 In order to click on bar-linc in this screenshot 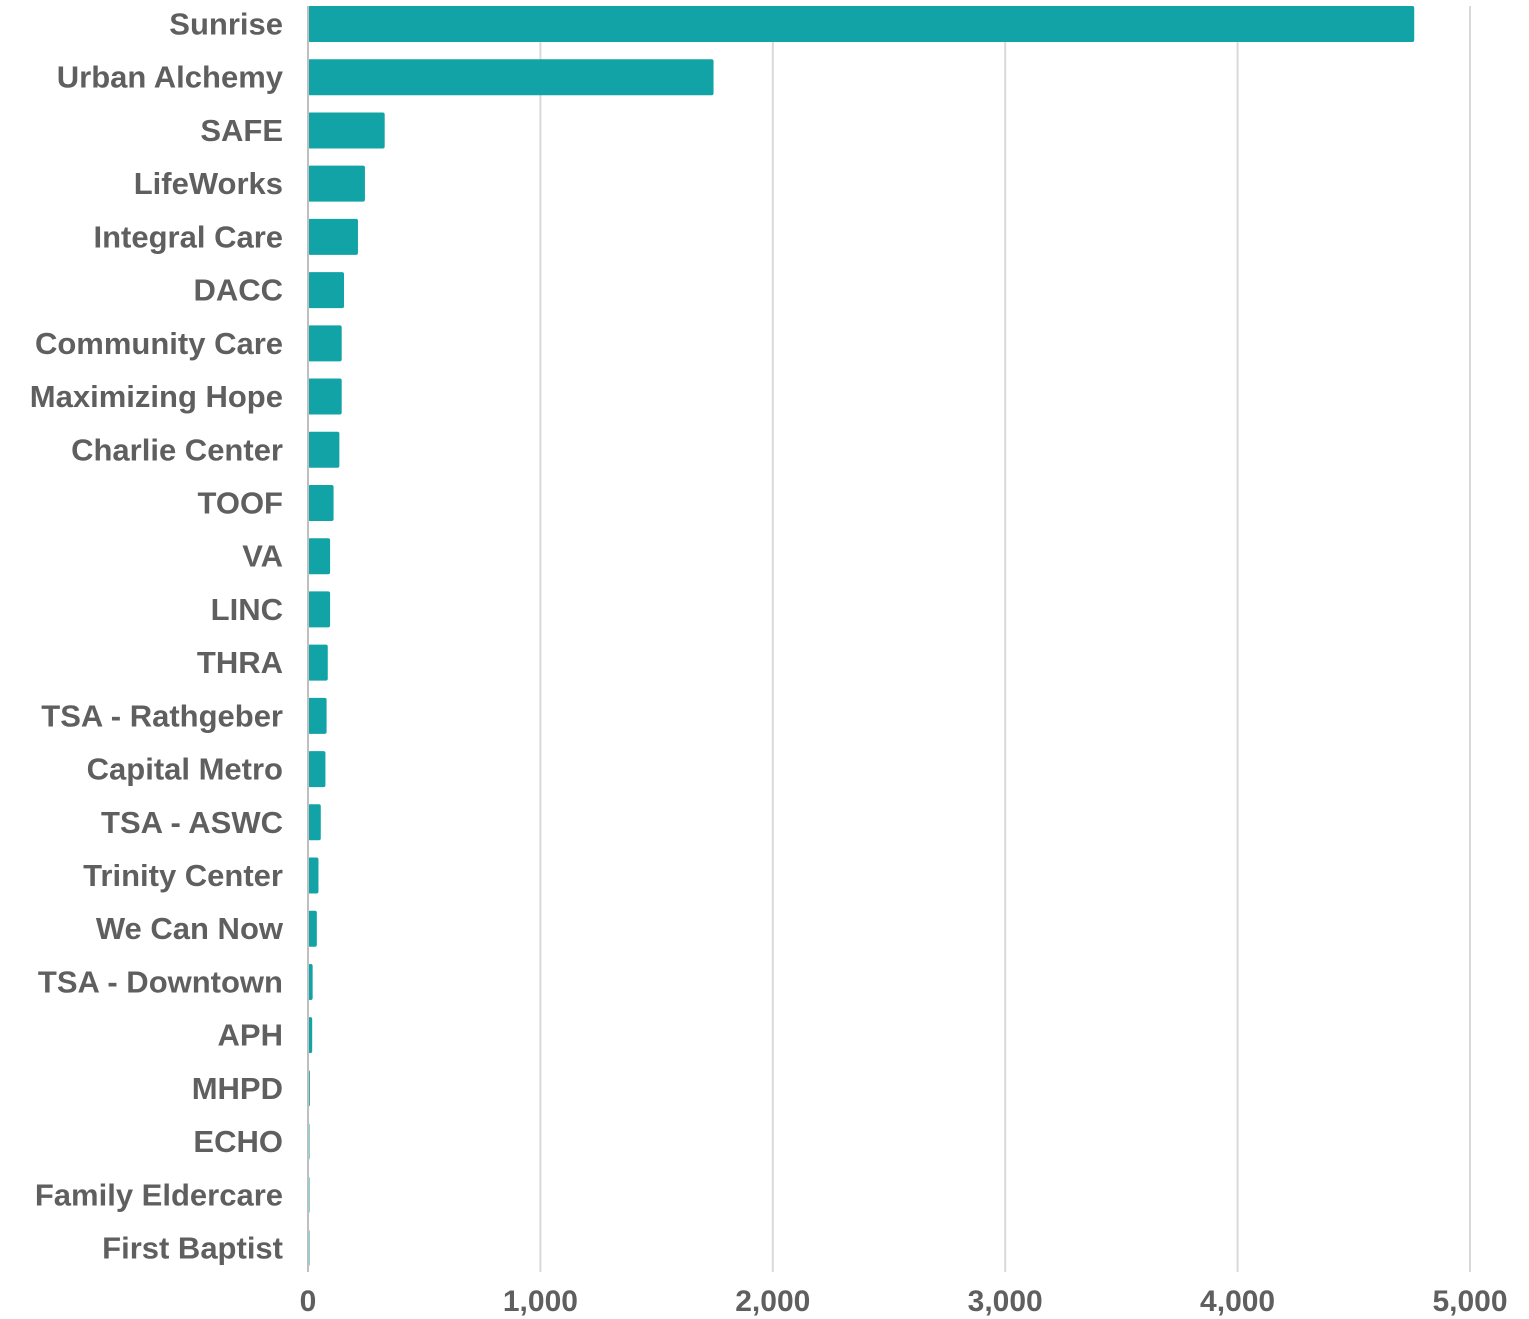, I will do `click(319, 609)`.